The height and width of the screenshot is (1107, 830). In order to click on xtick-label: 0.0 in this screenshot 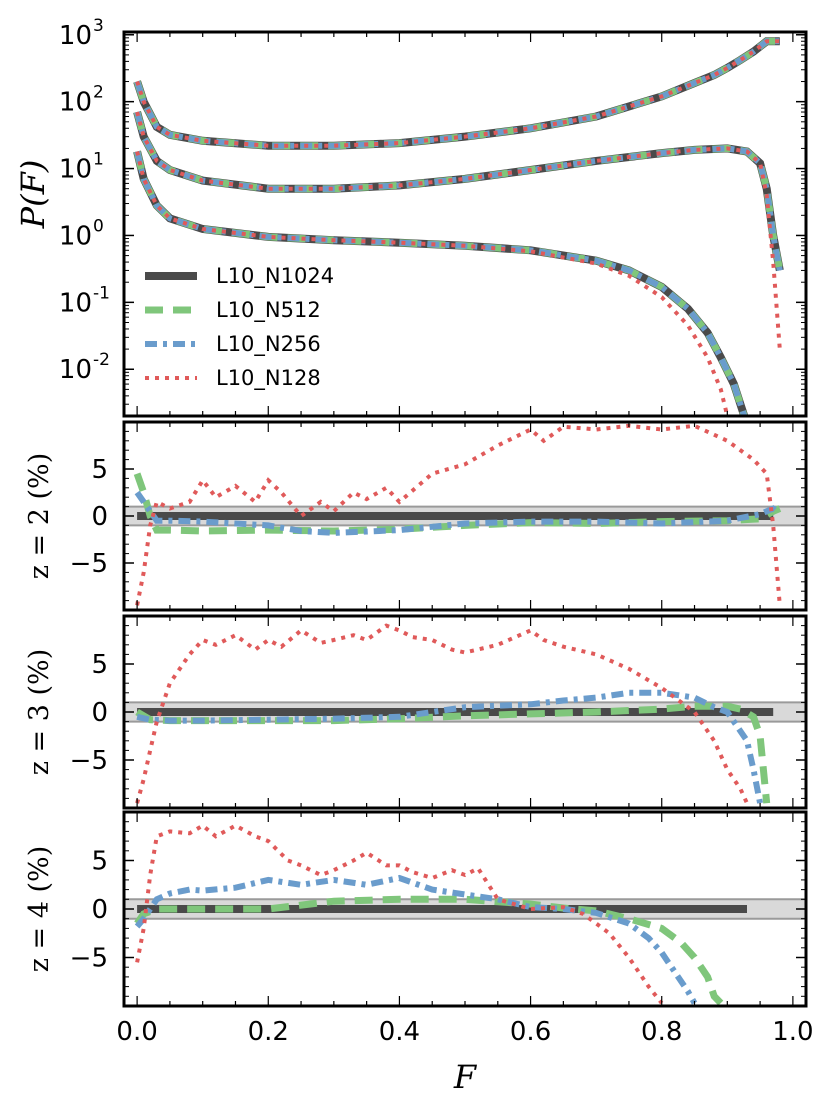, I will do `click(136, 1032)`.